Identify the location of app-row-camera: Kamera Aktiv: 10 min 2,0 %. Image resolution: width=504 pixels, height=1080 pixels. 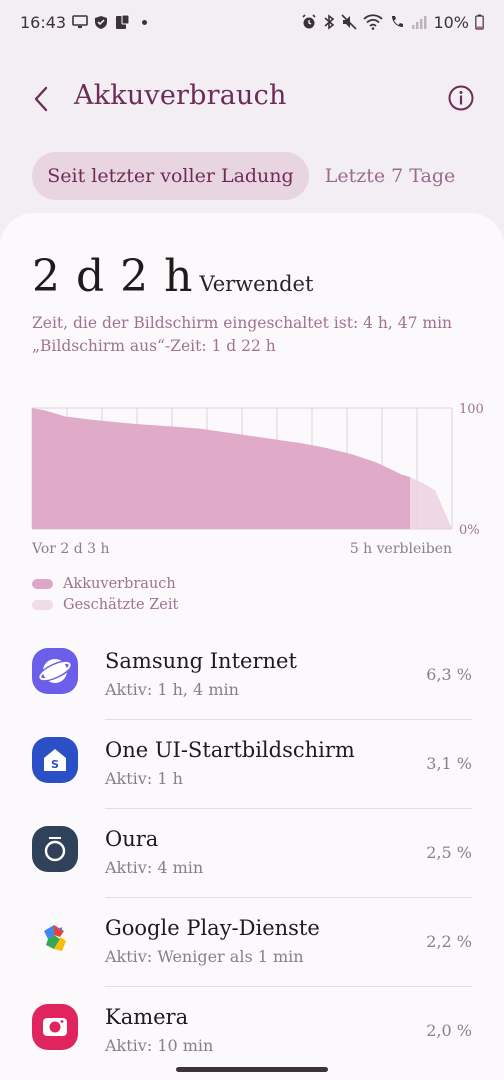
(252, 1031).